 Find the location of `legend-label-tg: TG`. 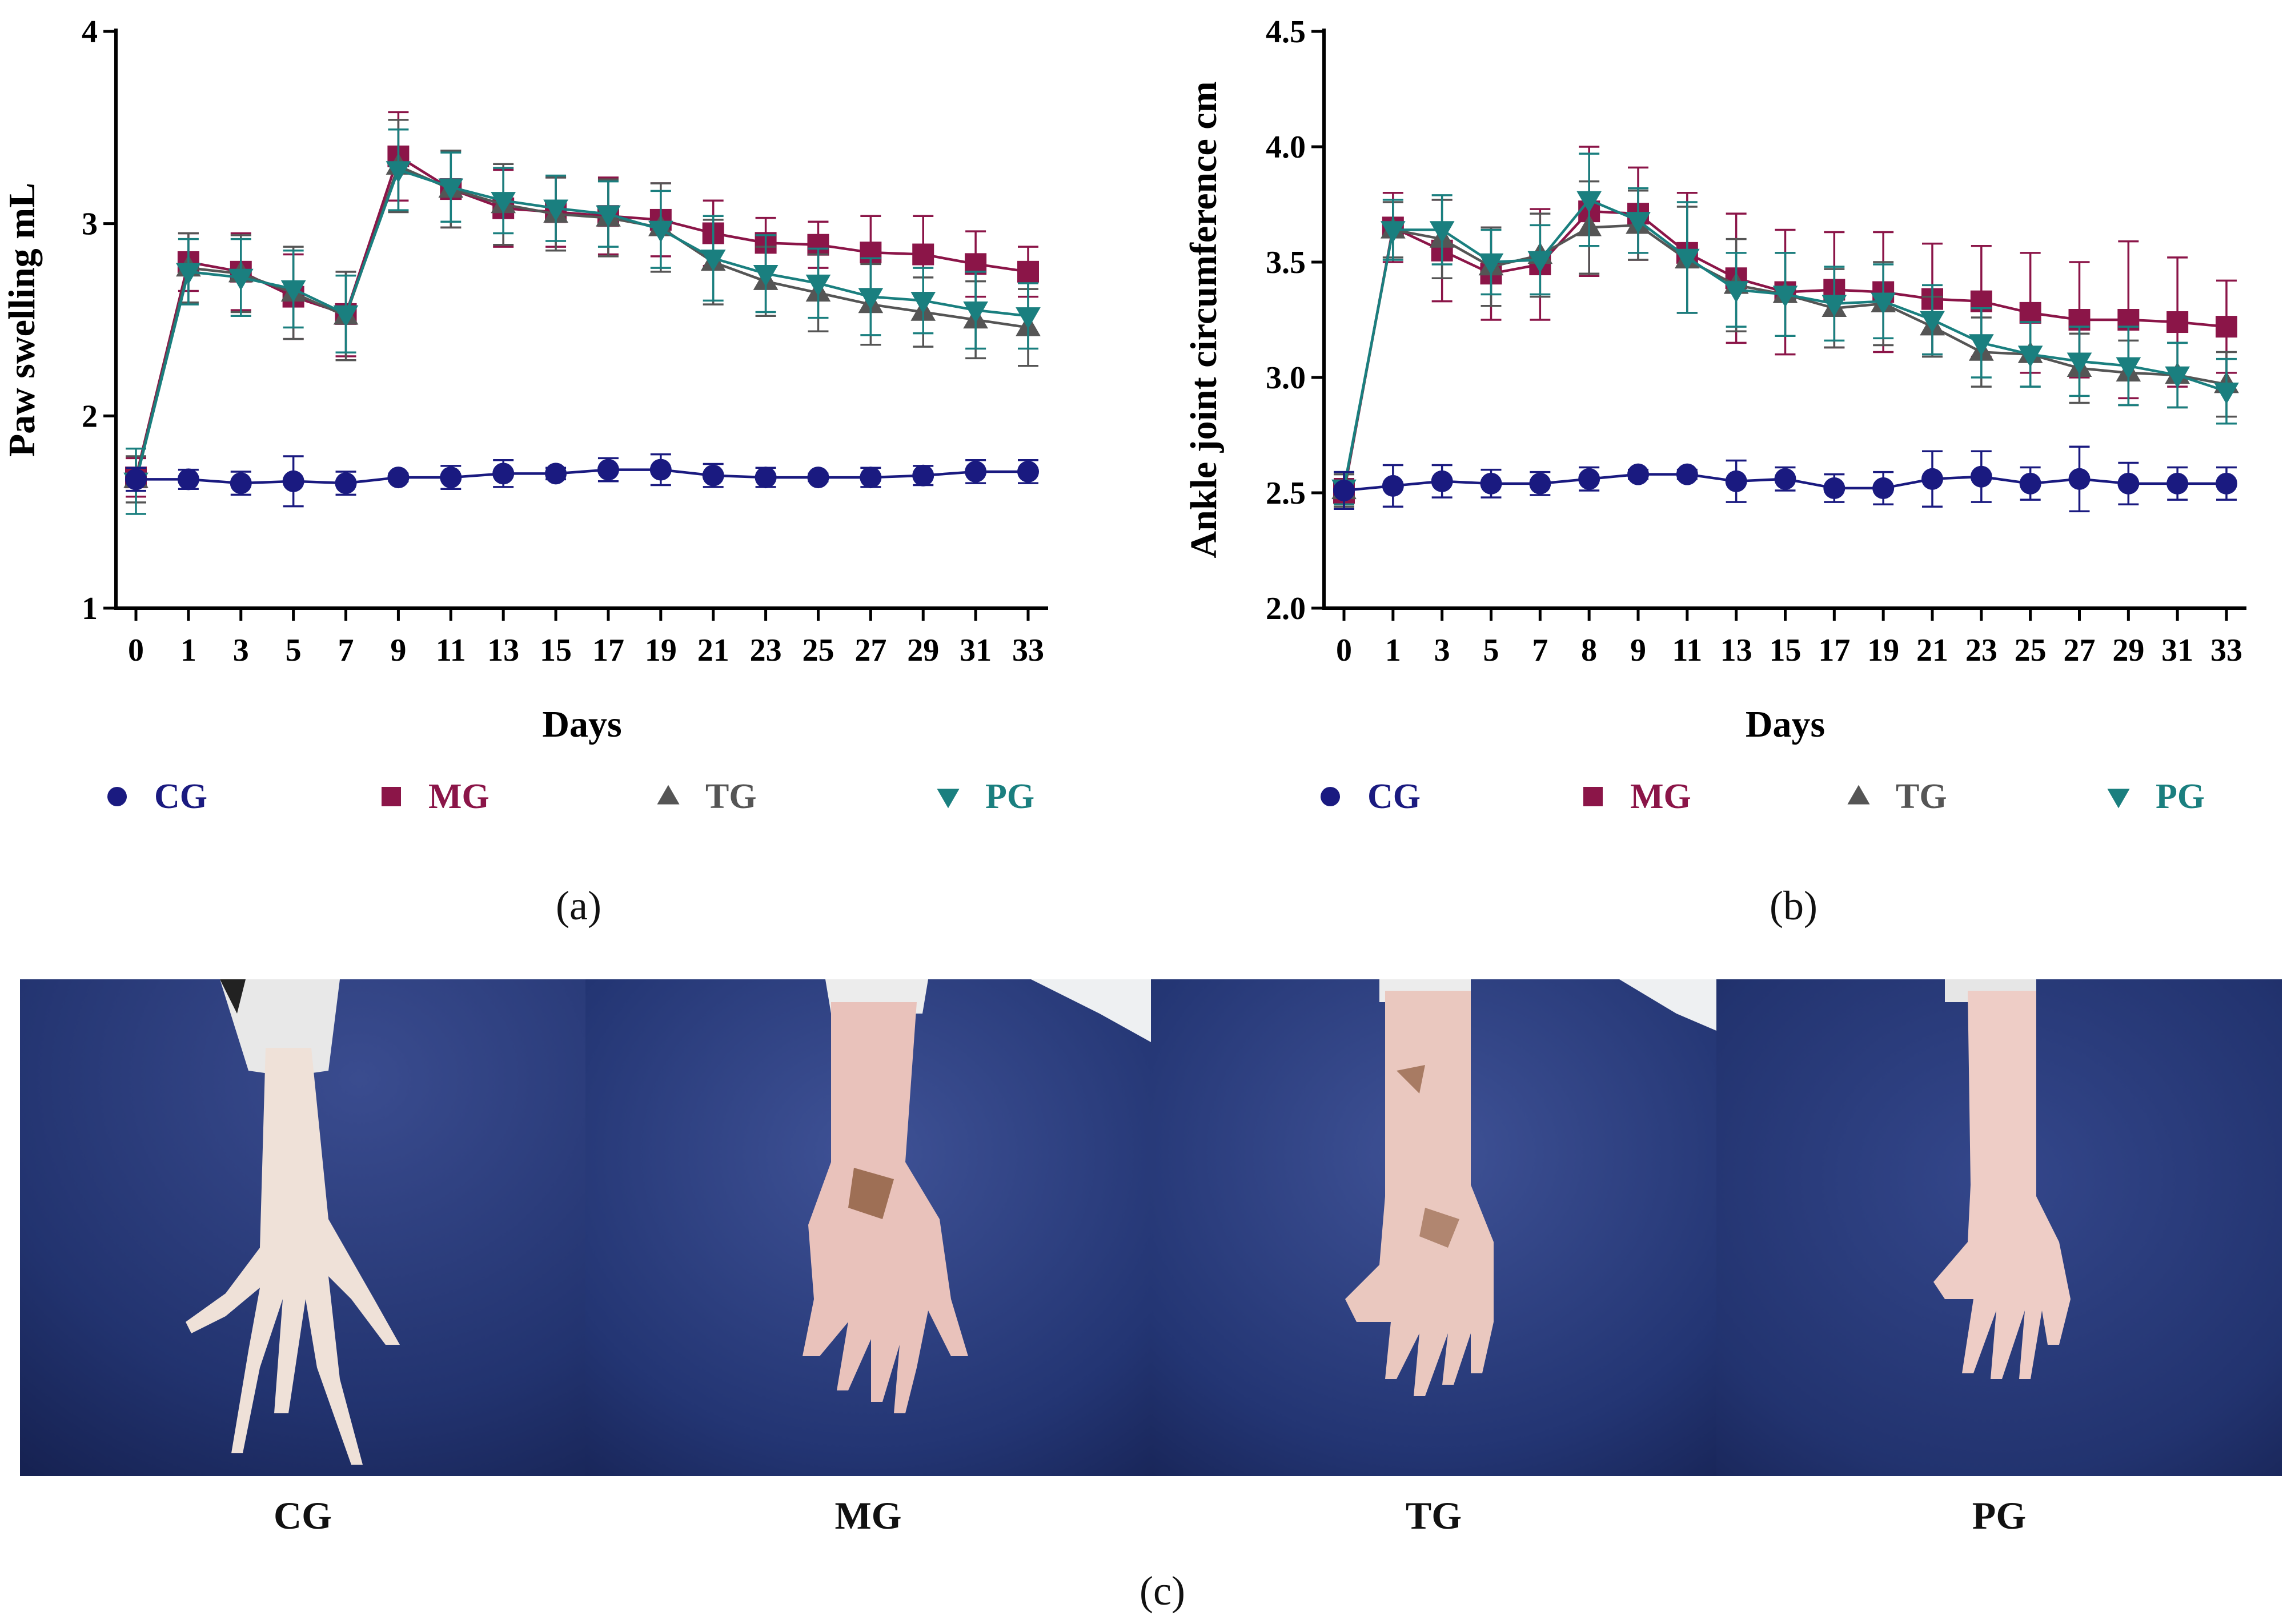

legend-label-tg: TG is located at coordinates (731, 796).